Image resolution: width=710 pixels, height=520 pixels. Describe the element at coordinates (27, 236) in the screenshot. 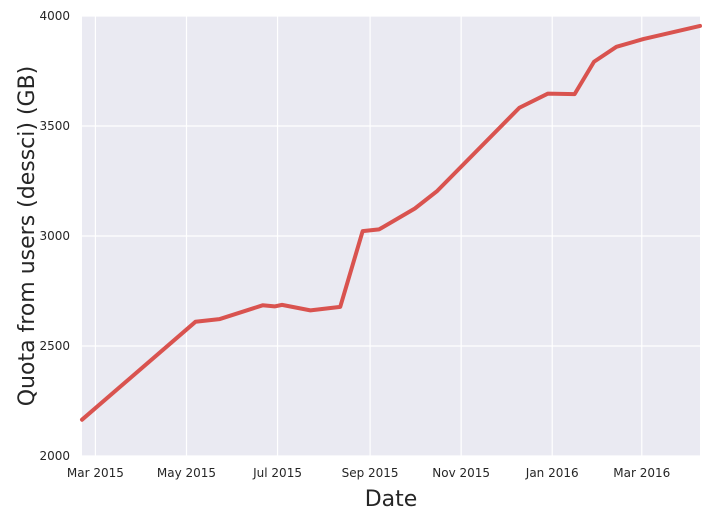

I see `y-axis-title: Quota from users (dessci) (GB)` at that location.